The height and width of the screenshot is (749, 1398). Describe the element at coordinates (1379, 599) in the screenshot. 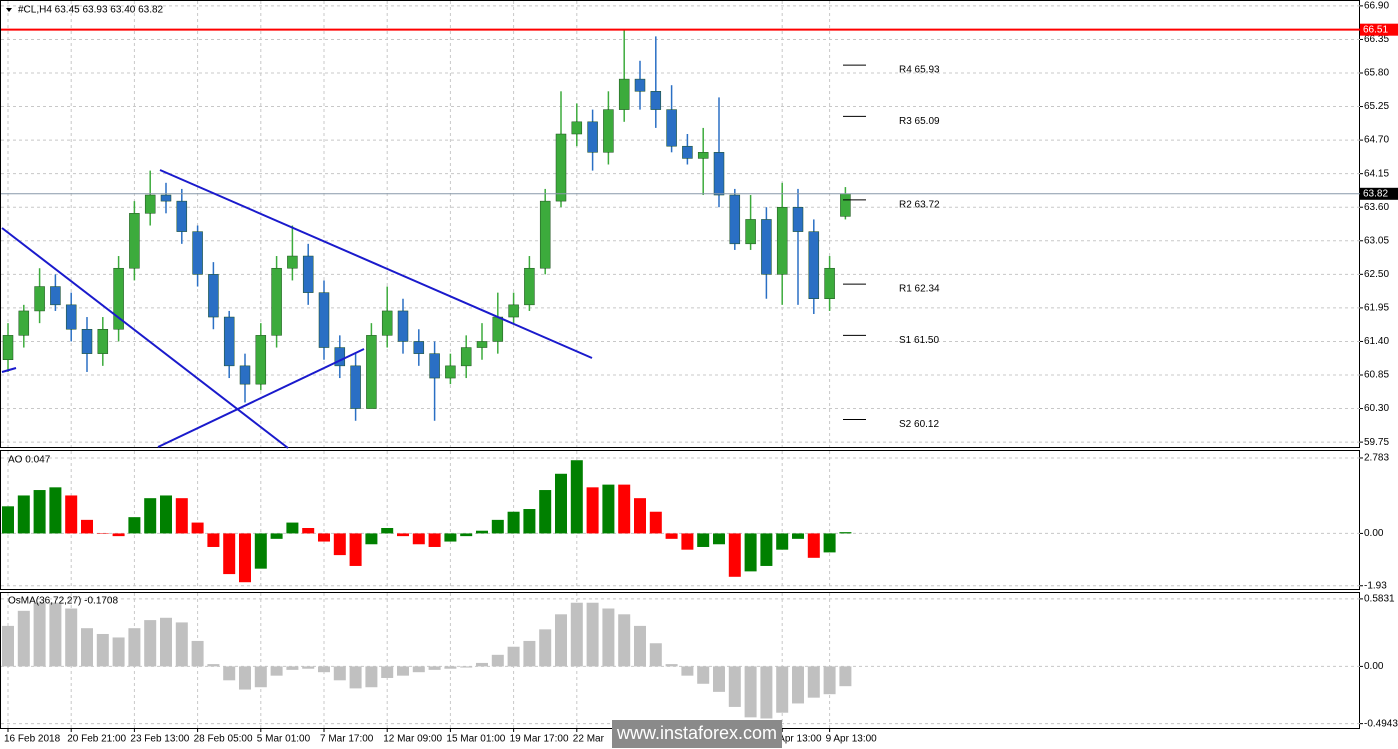

I see `y-tick-label: 0.5831` at that location.